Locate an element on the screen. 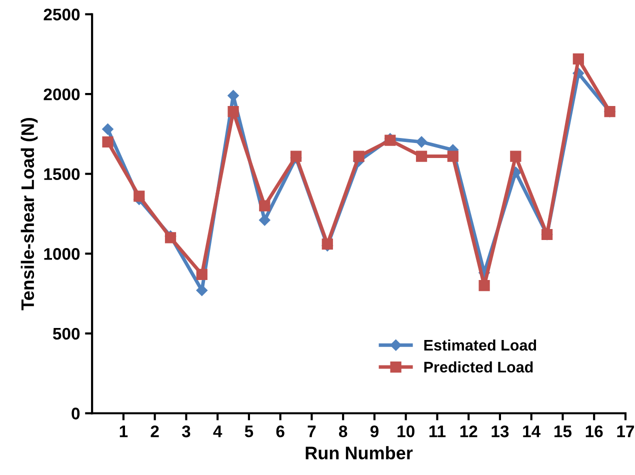  y-tick-label: 500 is located at coordinates (66, 334).